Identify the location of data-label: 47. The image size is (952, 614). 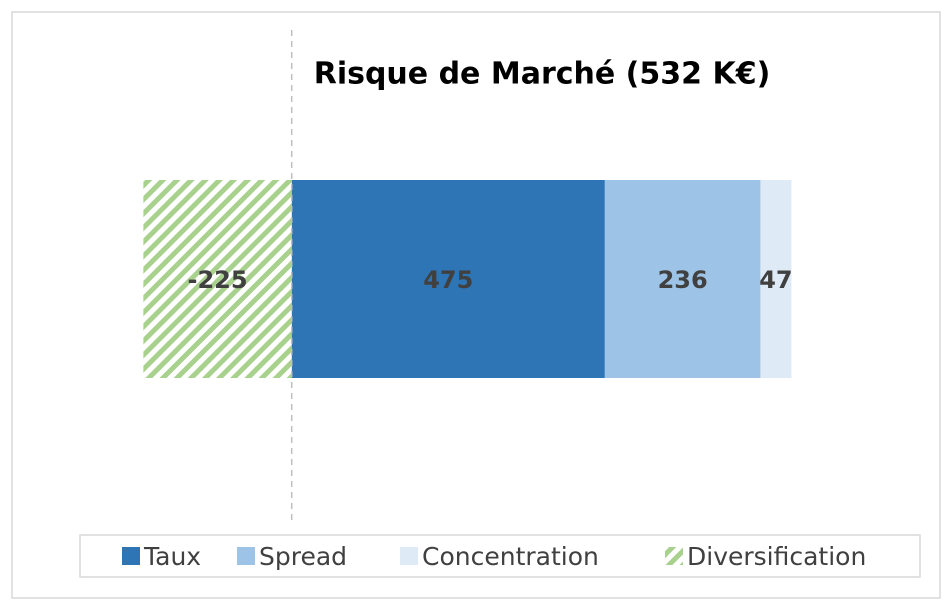
(775, 280).